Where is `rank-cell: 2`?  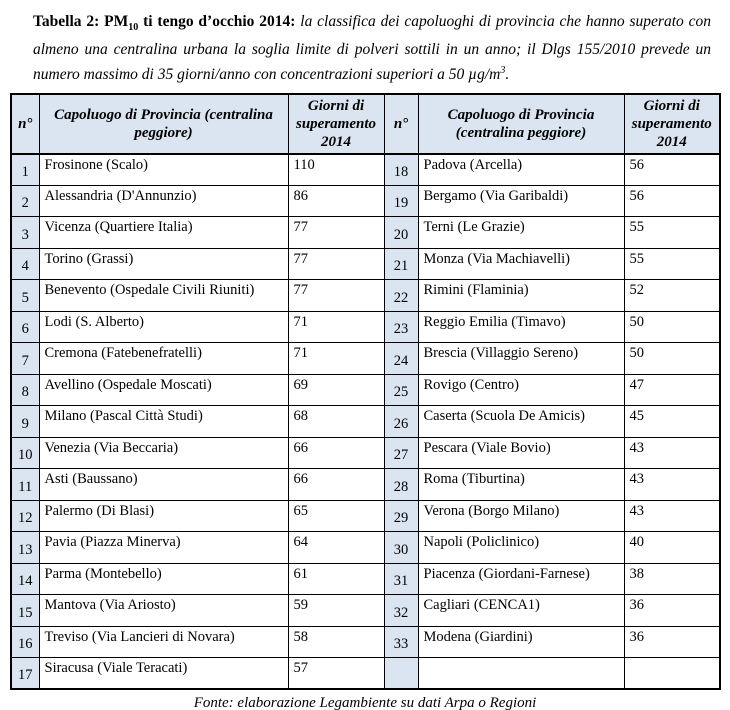 rank-cell: 2 is located at coordinates (25, 201).